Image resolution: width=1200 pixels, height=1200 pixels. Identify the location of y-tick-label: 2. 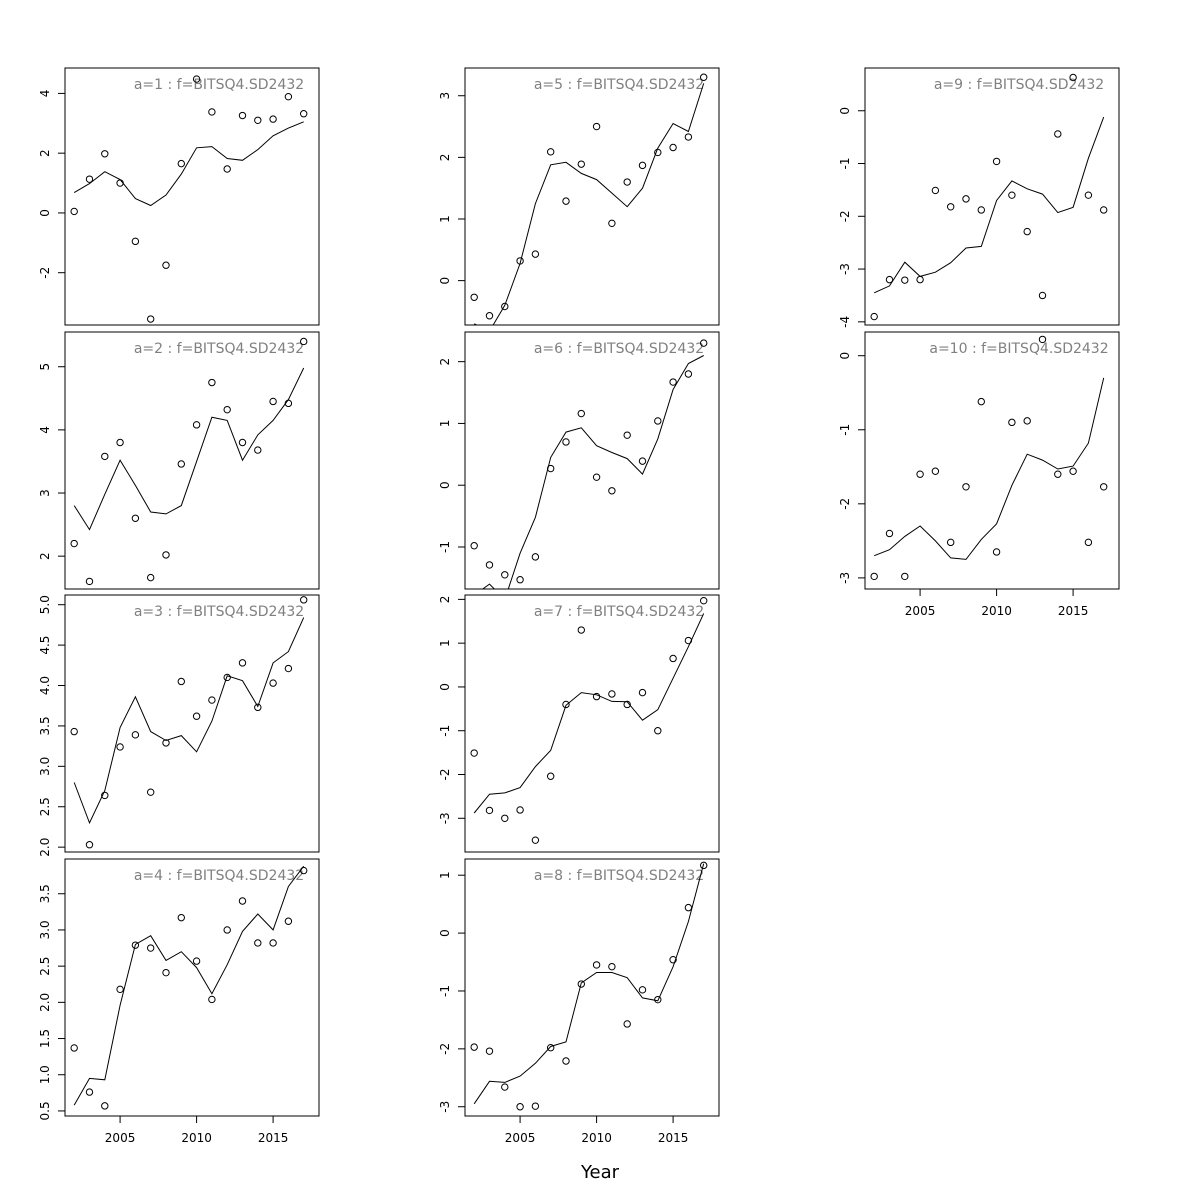
(445, 600).